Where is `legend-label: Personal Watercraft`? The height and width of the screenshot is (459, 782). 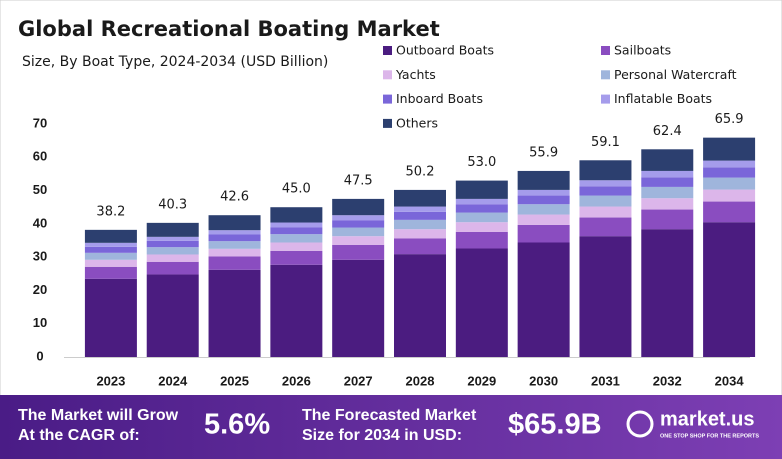
legend-label: Personal Watercraft is located at coordinates (675, 74).